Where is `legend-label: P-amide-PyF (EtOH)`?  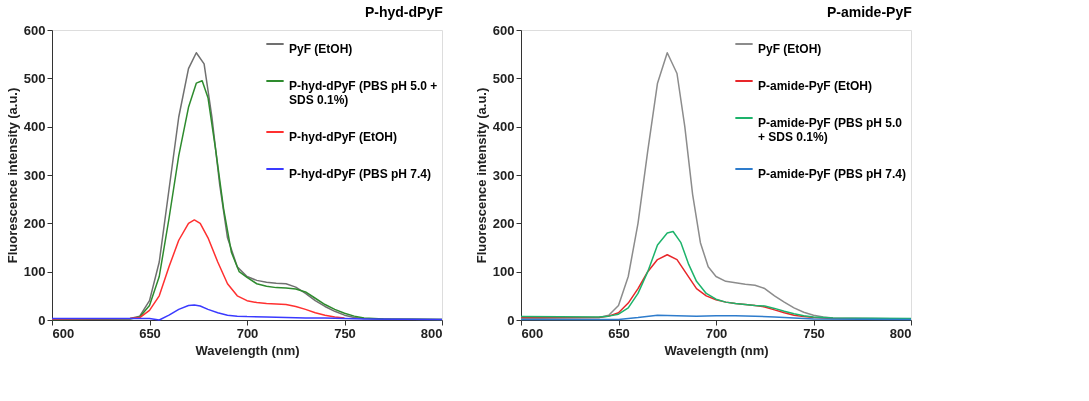 legend-label: P-amide-PyF (EtOH) is located at coordinates (815, 86).